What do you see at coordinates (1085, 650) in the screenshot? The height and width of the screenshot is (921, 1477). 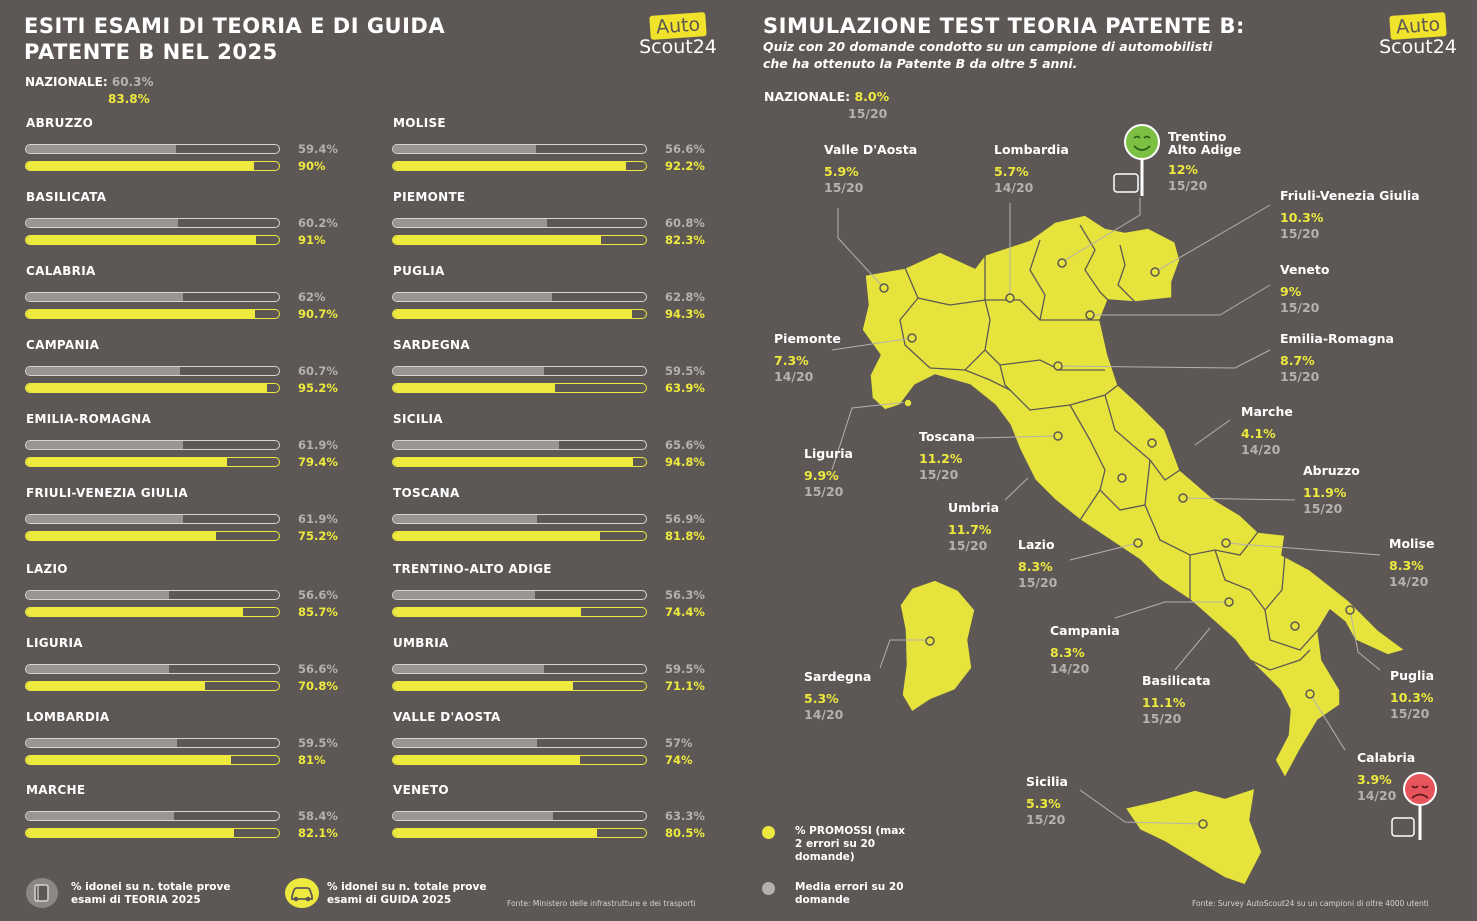 I see `map-label-campania: Campania 8.3% 14/20` at bounding box center [1085, 650].